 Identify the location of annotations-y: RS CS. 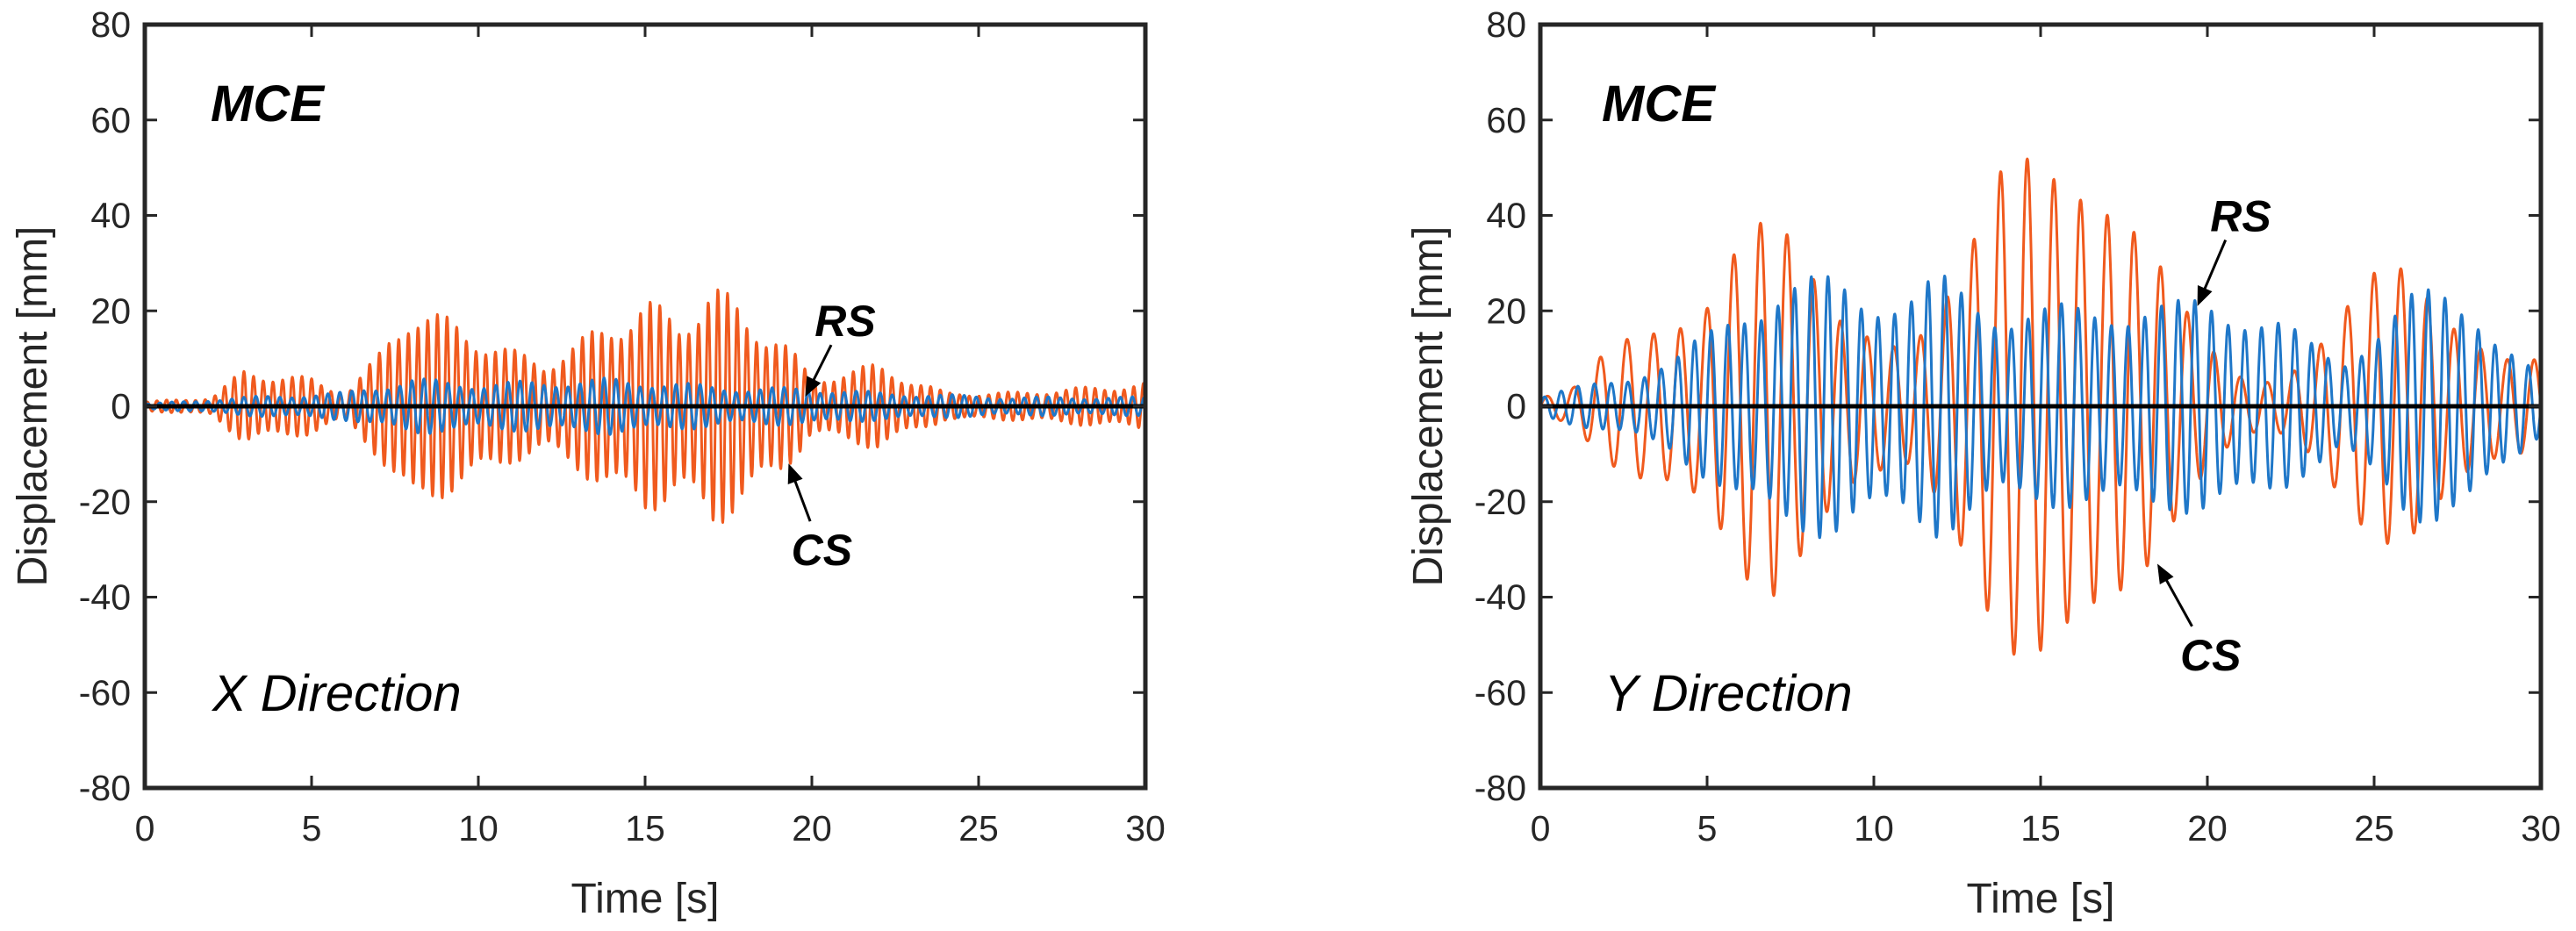
(2214, 436).